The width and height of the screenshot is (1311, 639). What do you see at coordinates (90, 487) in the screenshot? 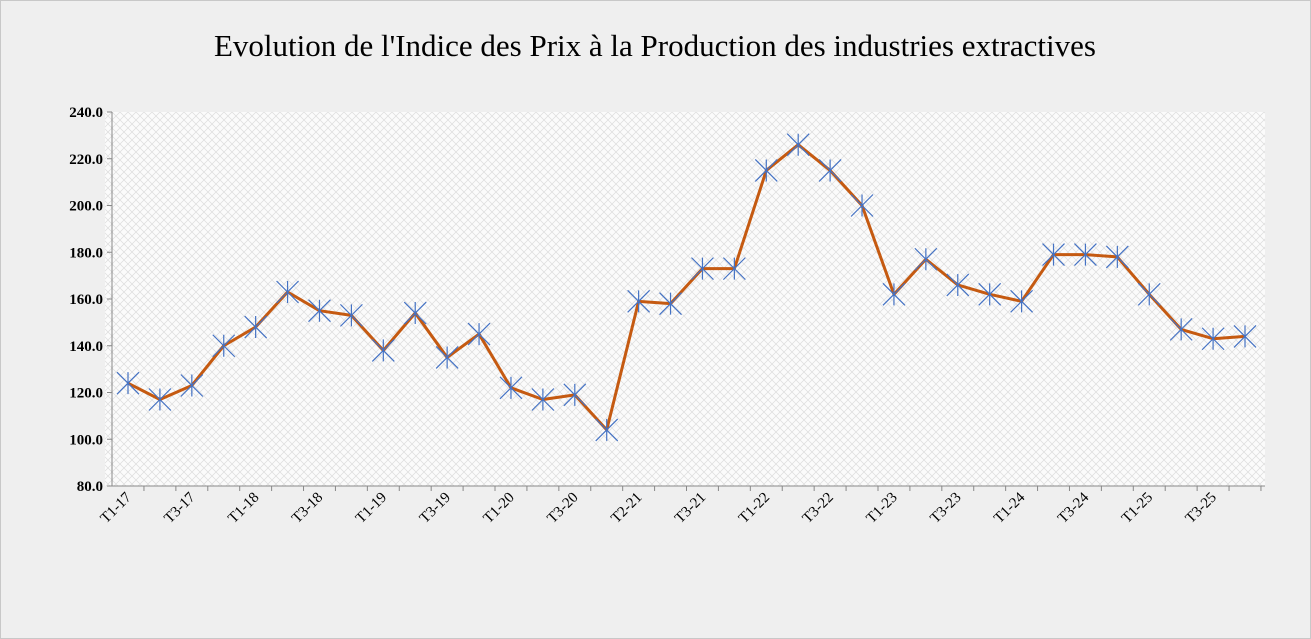
I see `y-tick-label: 80.0` at bounding box center [90, 487].